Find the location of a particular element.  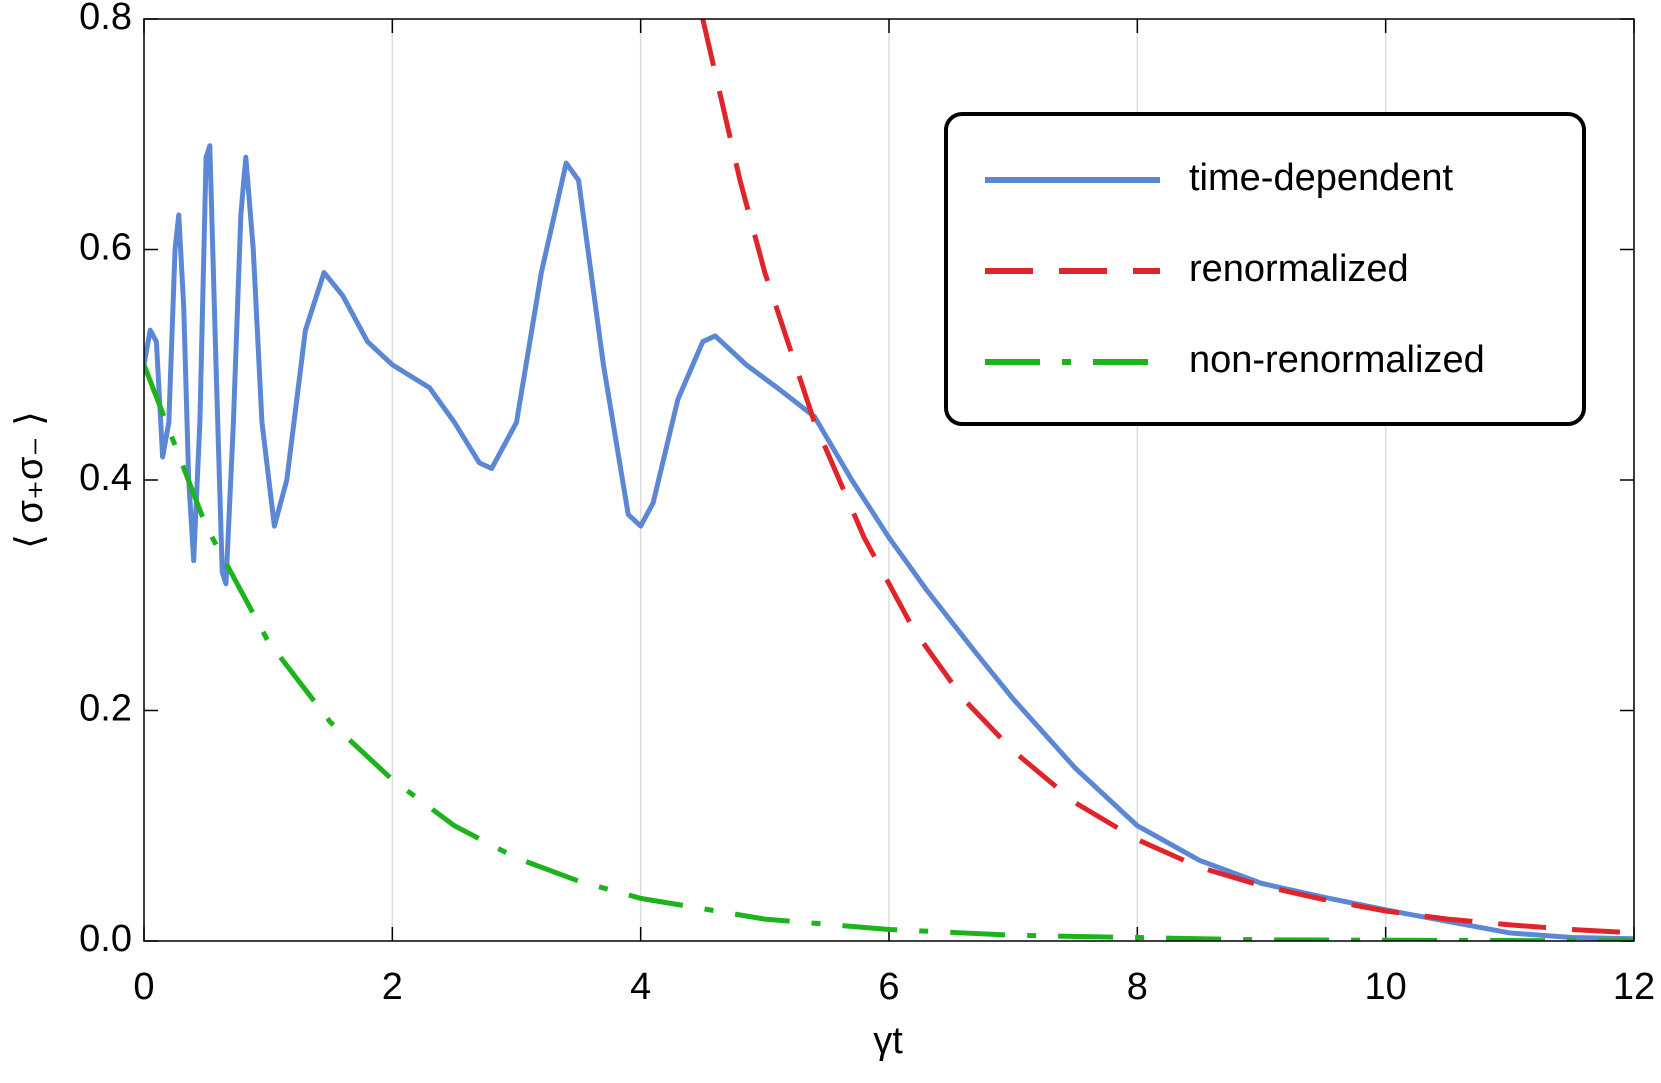

x-tick-label: 0 is located at coordinates (143, 987).